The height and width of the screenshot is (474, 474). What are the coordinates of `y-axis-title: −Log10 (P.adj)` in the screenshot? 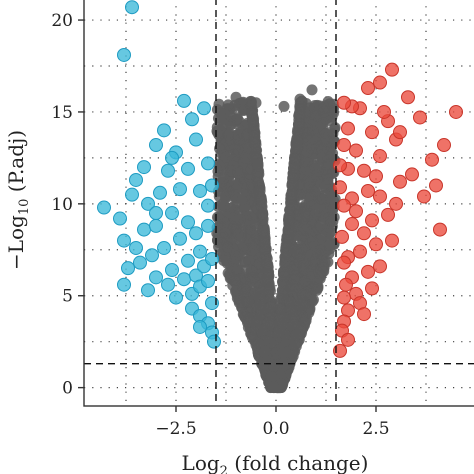 It's located at (18, 200).